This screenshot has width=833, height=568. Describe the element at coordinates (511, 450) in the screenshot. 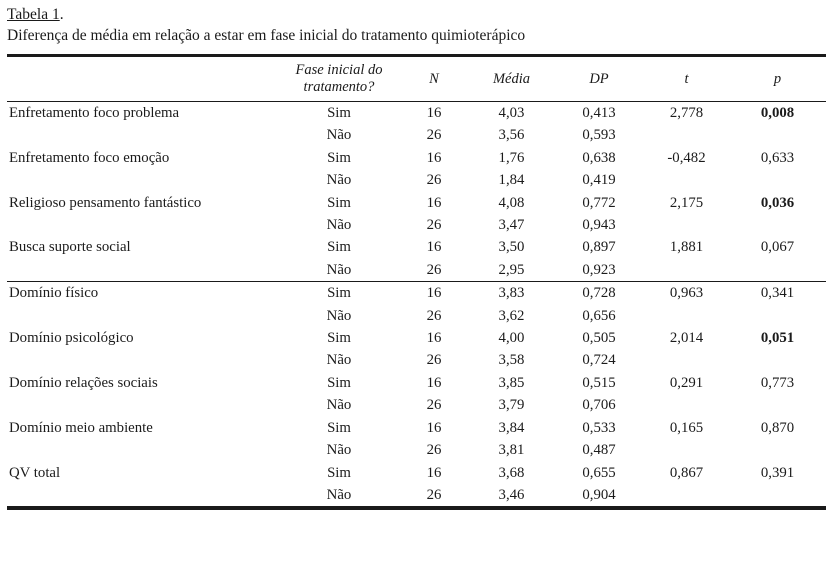

I see `cell-media: 3,81` at that location.